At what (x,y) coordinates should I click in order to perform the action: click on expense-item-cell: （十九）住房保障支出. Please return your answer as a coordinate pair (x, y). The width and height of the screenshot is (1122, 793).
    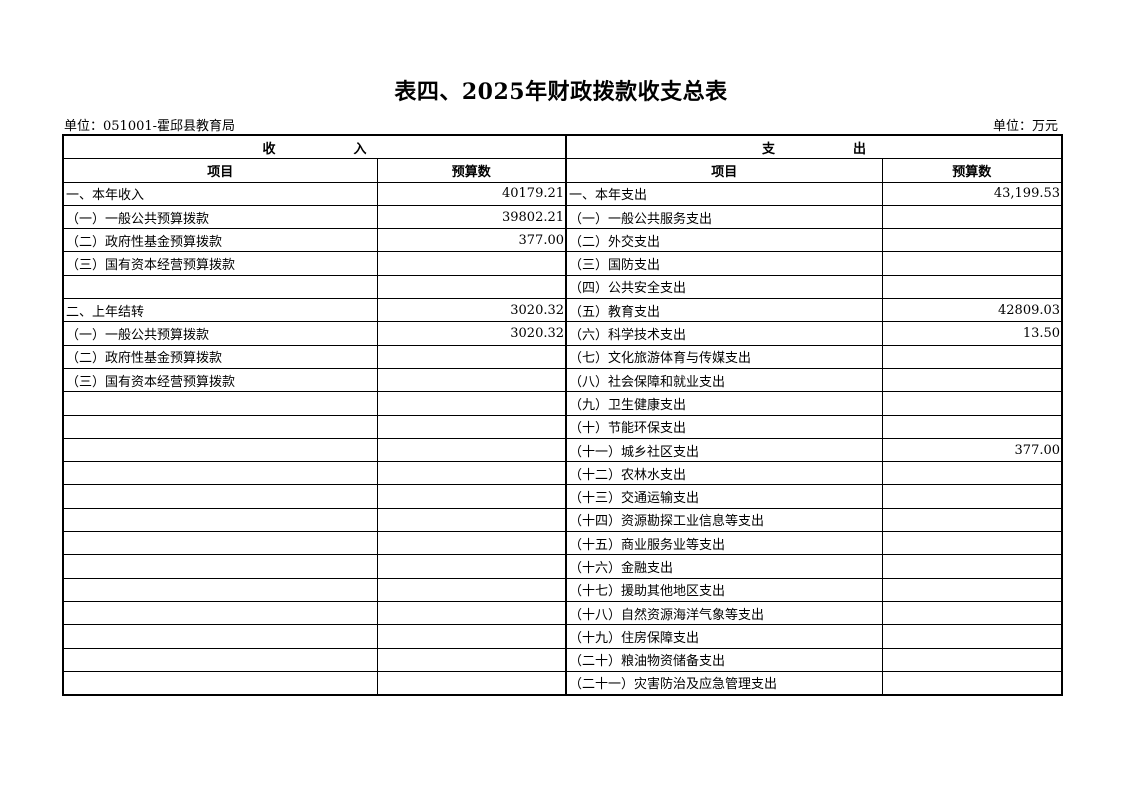
    Looking at the image, I should click on (724, 636).